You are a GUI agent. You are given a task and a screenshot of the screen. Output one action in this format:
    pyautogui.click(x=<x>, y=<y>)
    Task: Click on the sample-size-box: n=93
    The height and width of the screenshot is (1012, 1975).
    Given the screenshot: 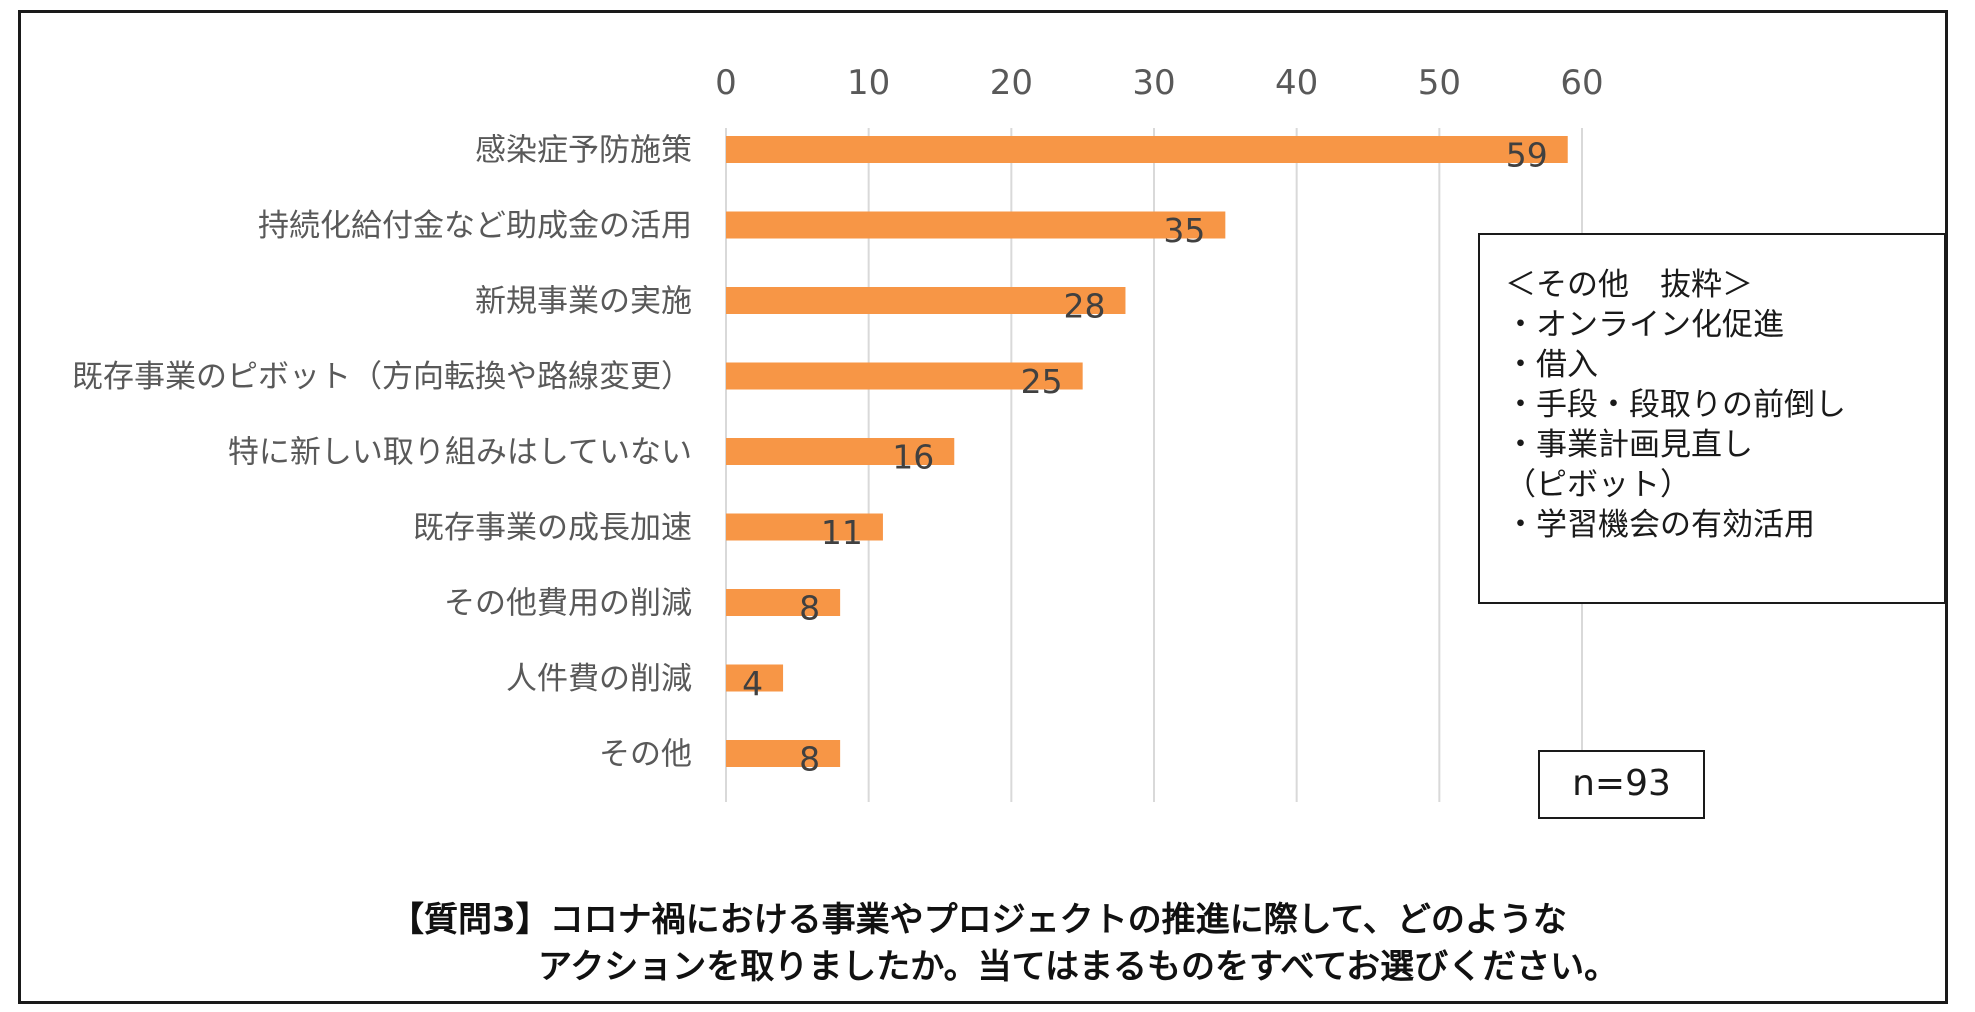 What is the action you would take?
    pyautogui.click(x=1621, y=784)
    